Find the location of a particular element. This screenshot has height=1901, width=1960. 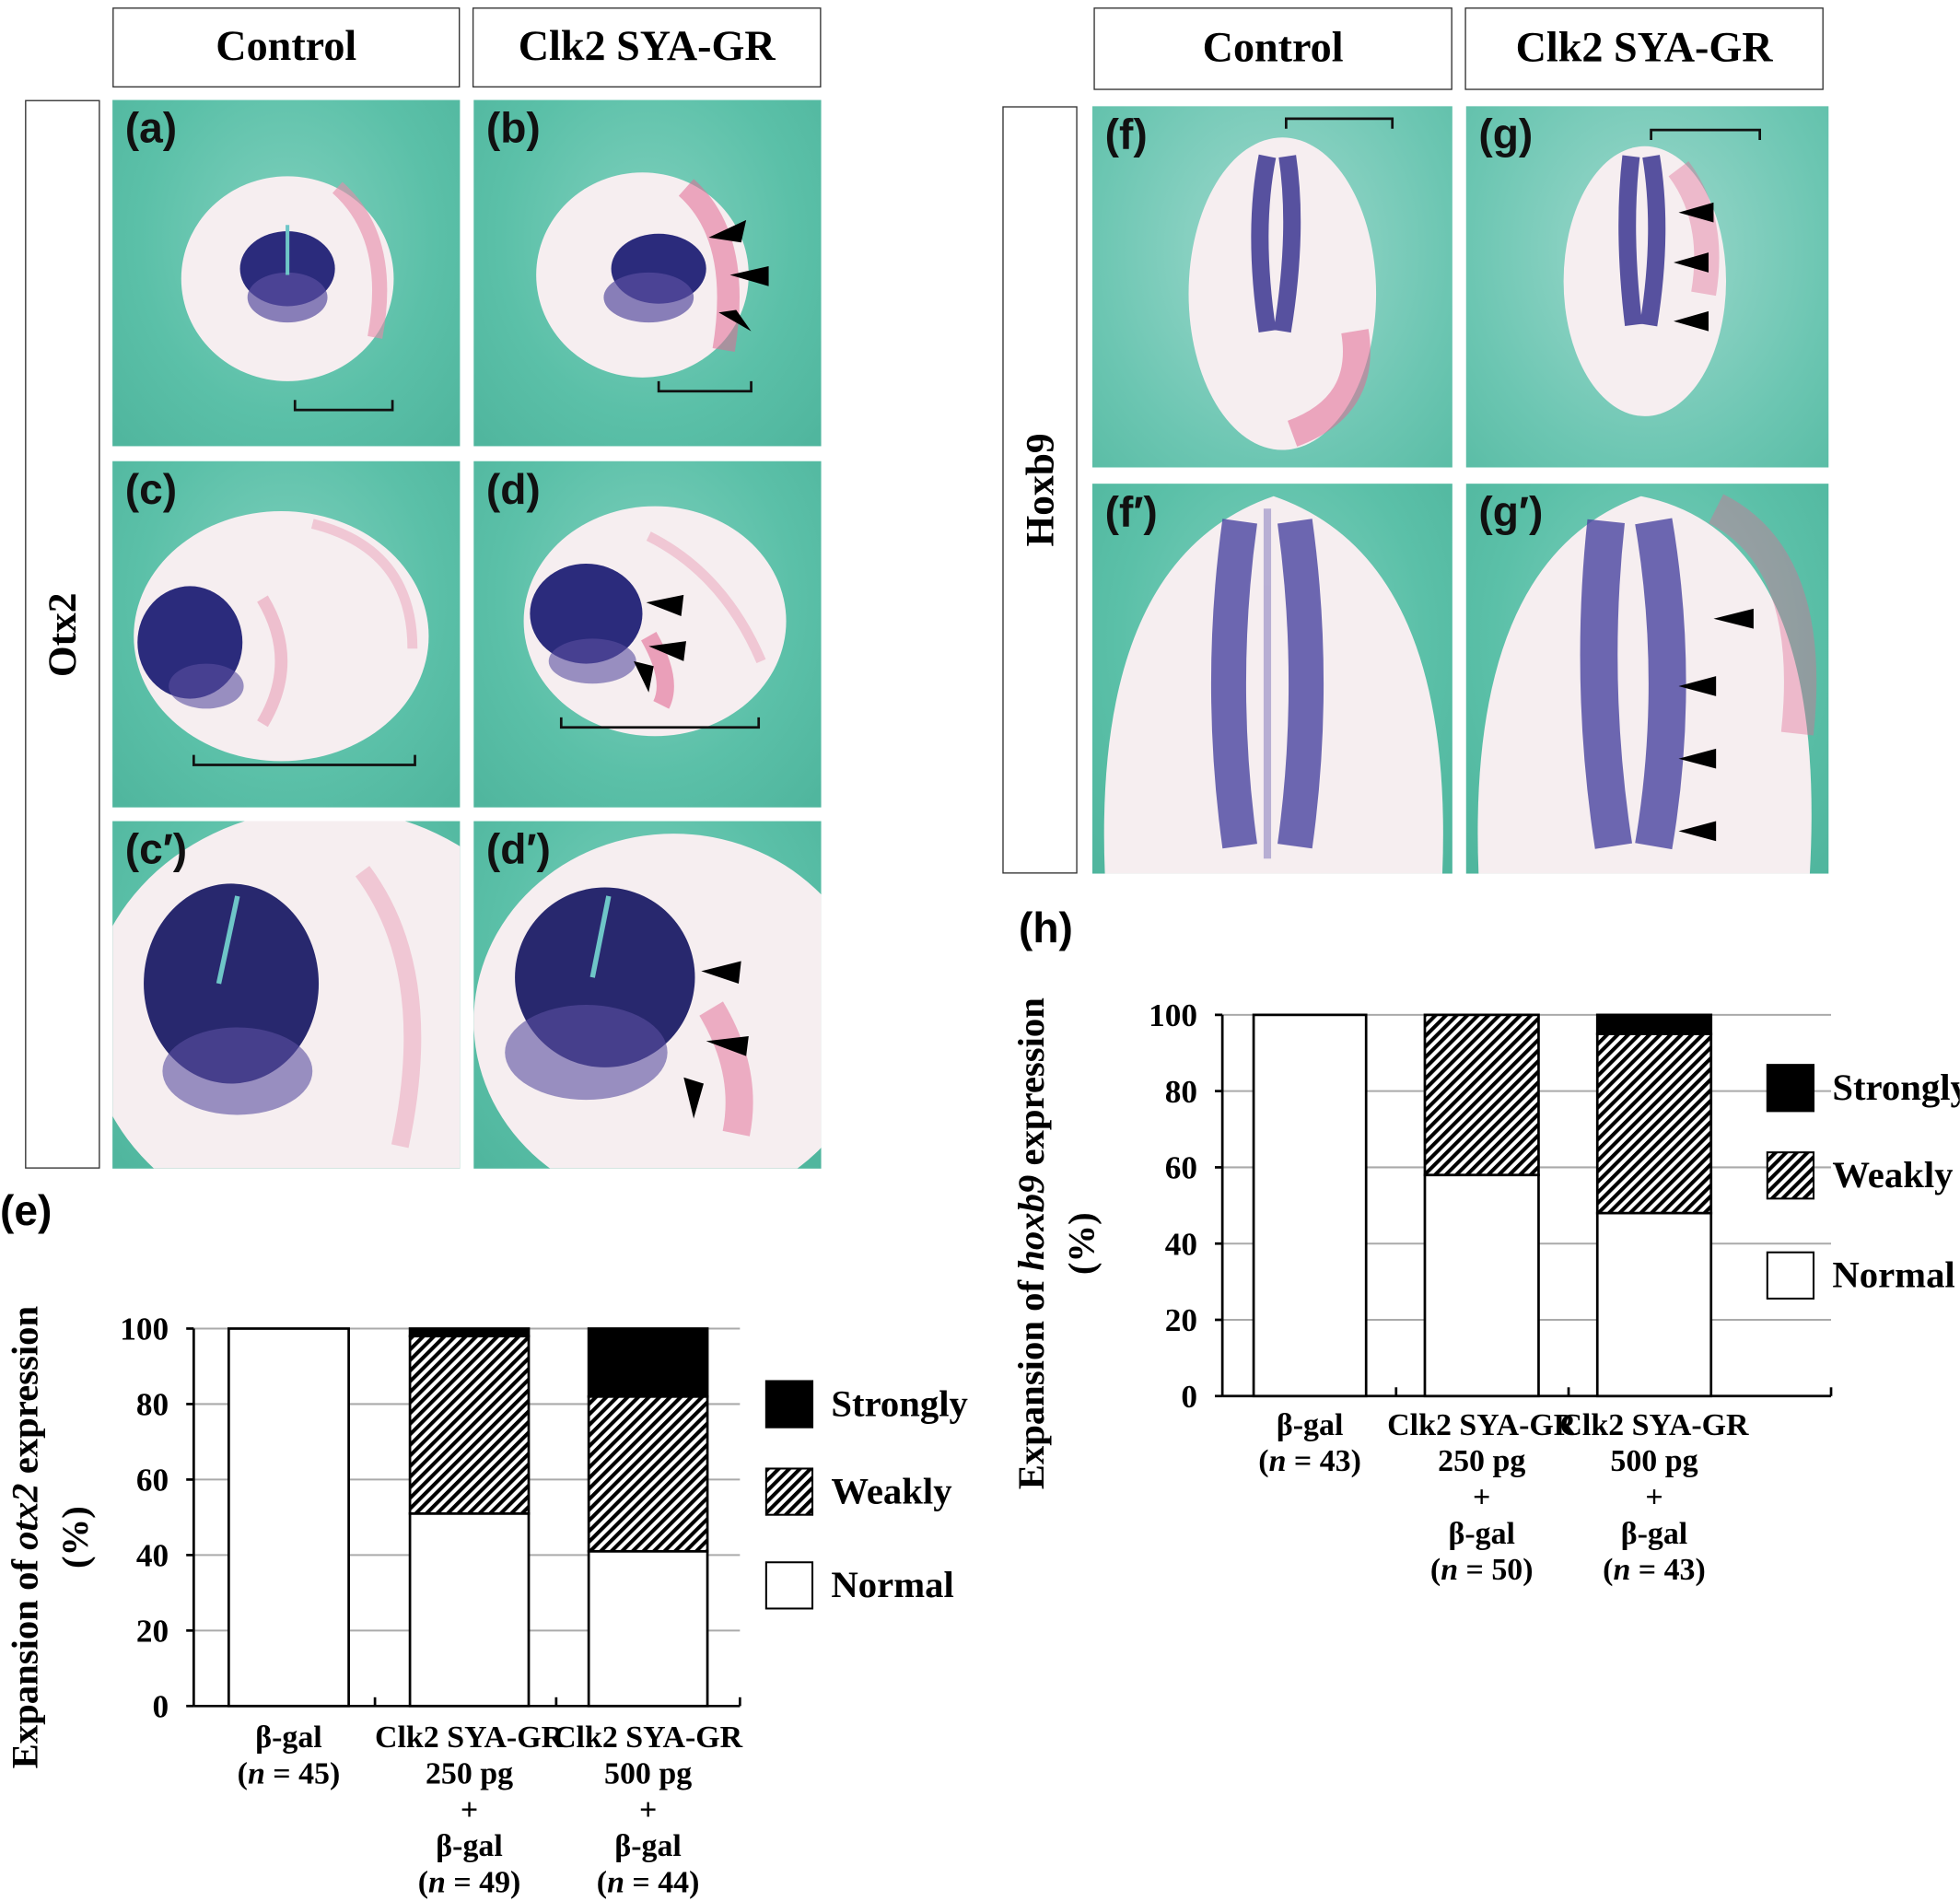

category-label: (n = 43) is located at coordinates (1309, 1461).